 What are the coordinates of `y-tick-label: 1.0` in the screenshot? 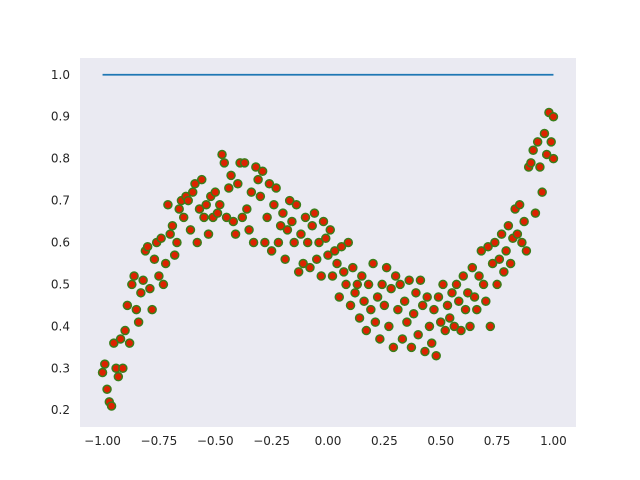 It's located at (60, 75).